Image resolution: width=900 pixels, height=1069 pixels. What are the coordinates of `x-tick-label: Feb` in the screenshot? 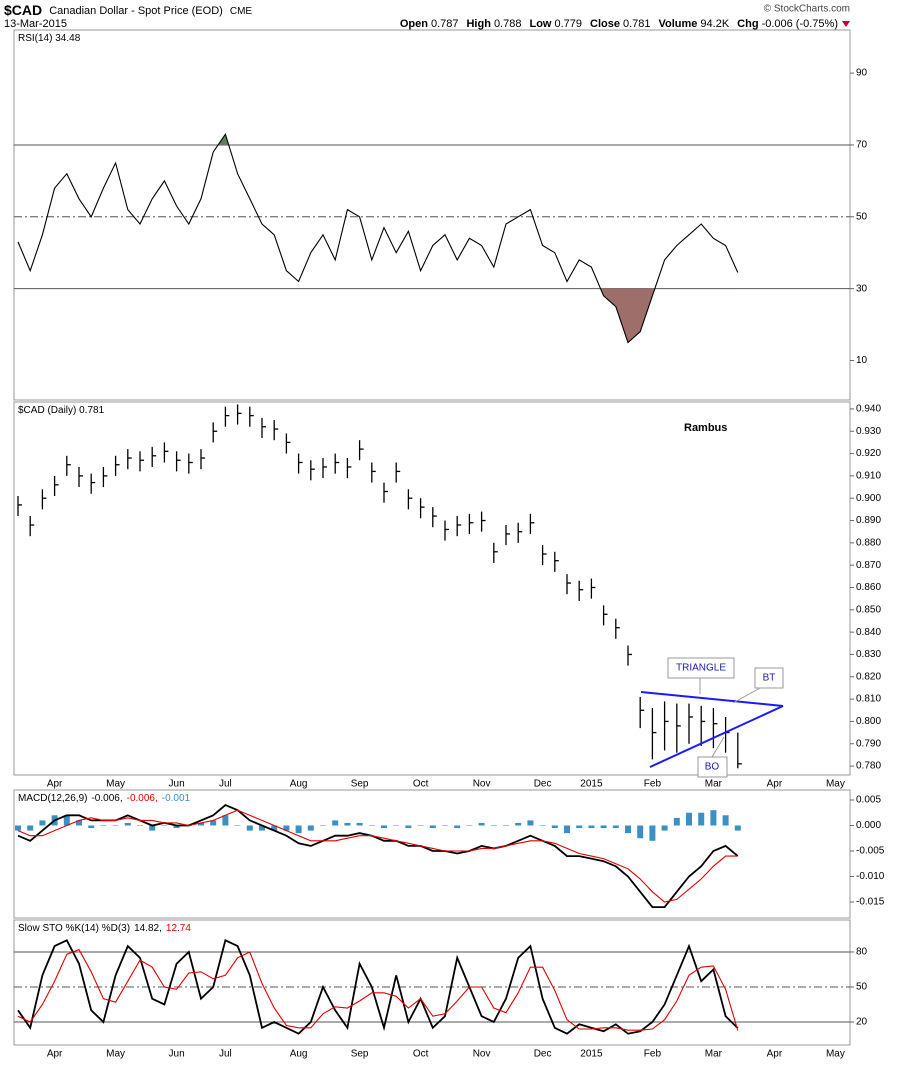 It's located at (653, 1054).